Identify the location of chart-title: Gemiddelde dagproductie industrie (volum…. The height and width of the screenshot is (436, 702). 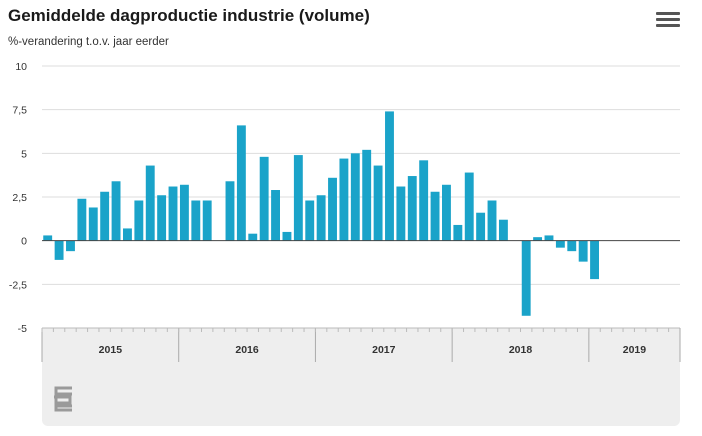
(189, 15).